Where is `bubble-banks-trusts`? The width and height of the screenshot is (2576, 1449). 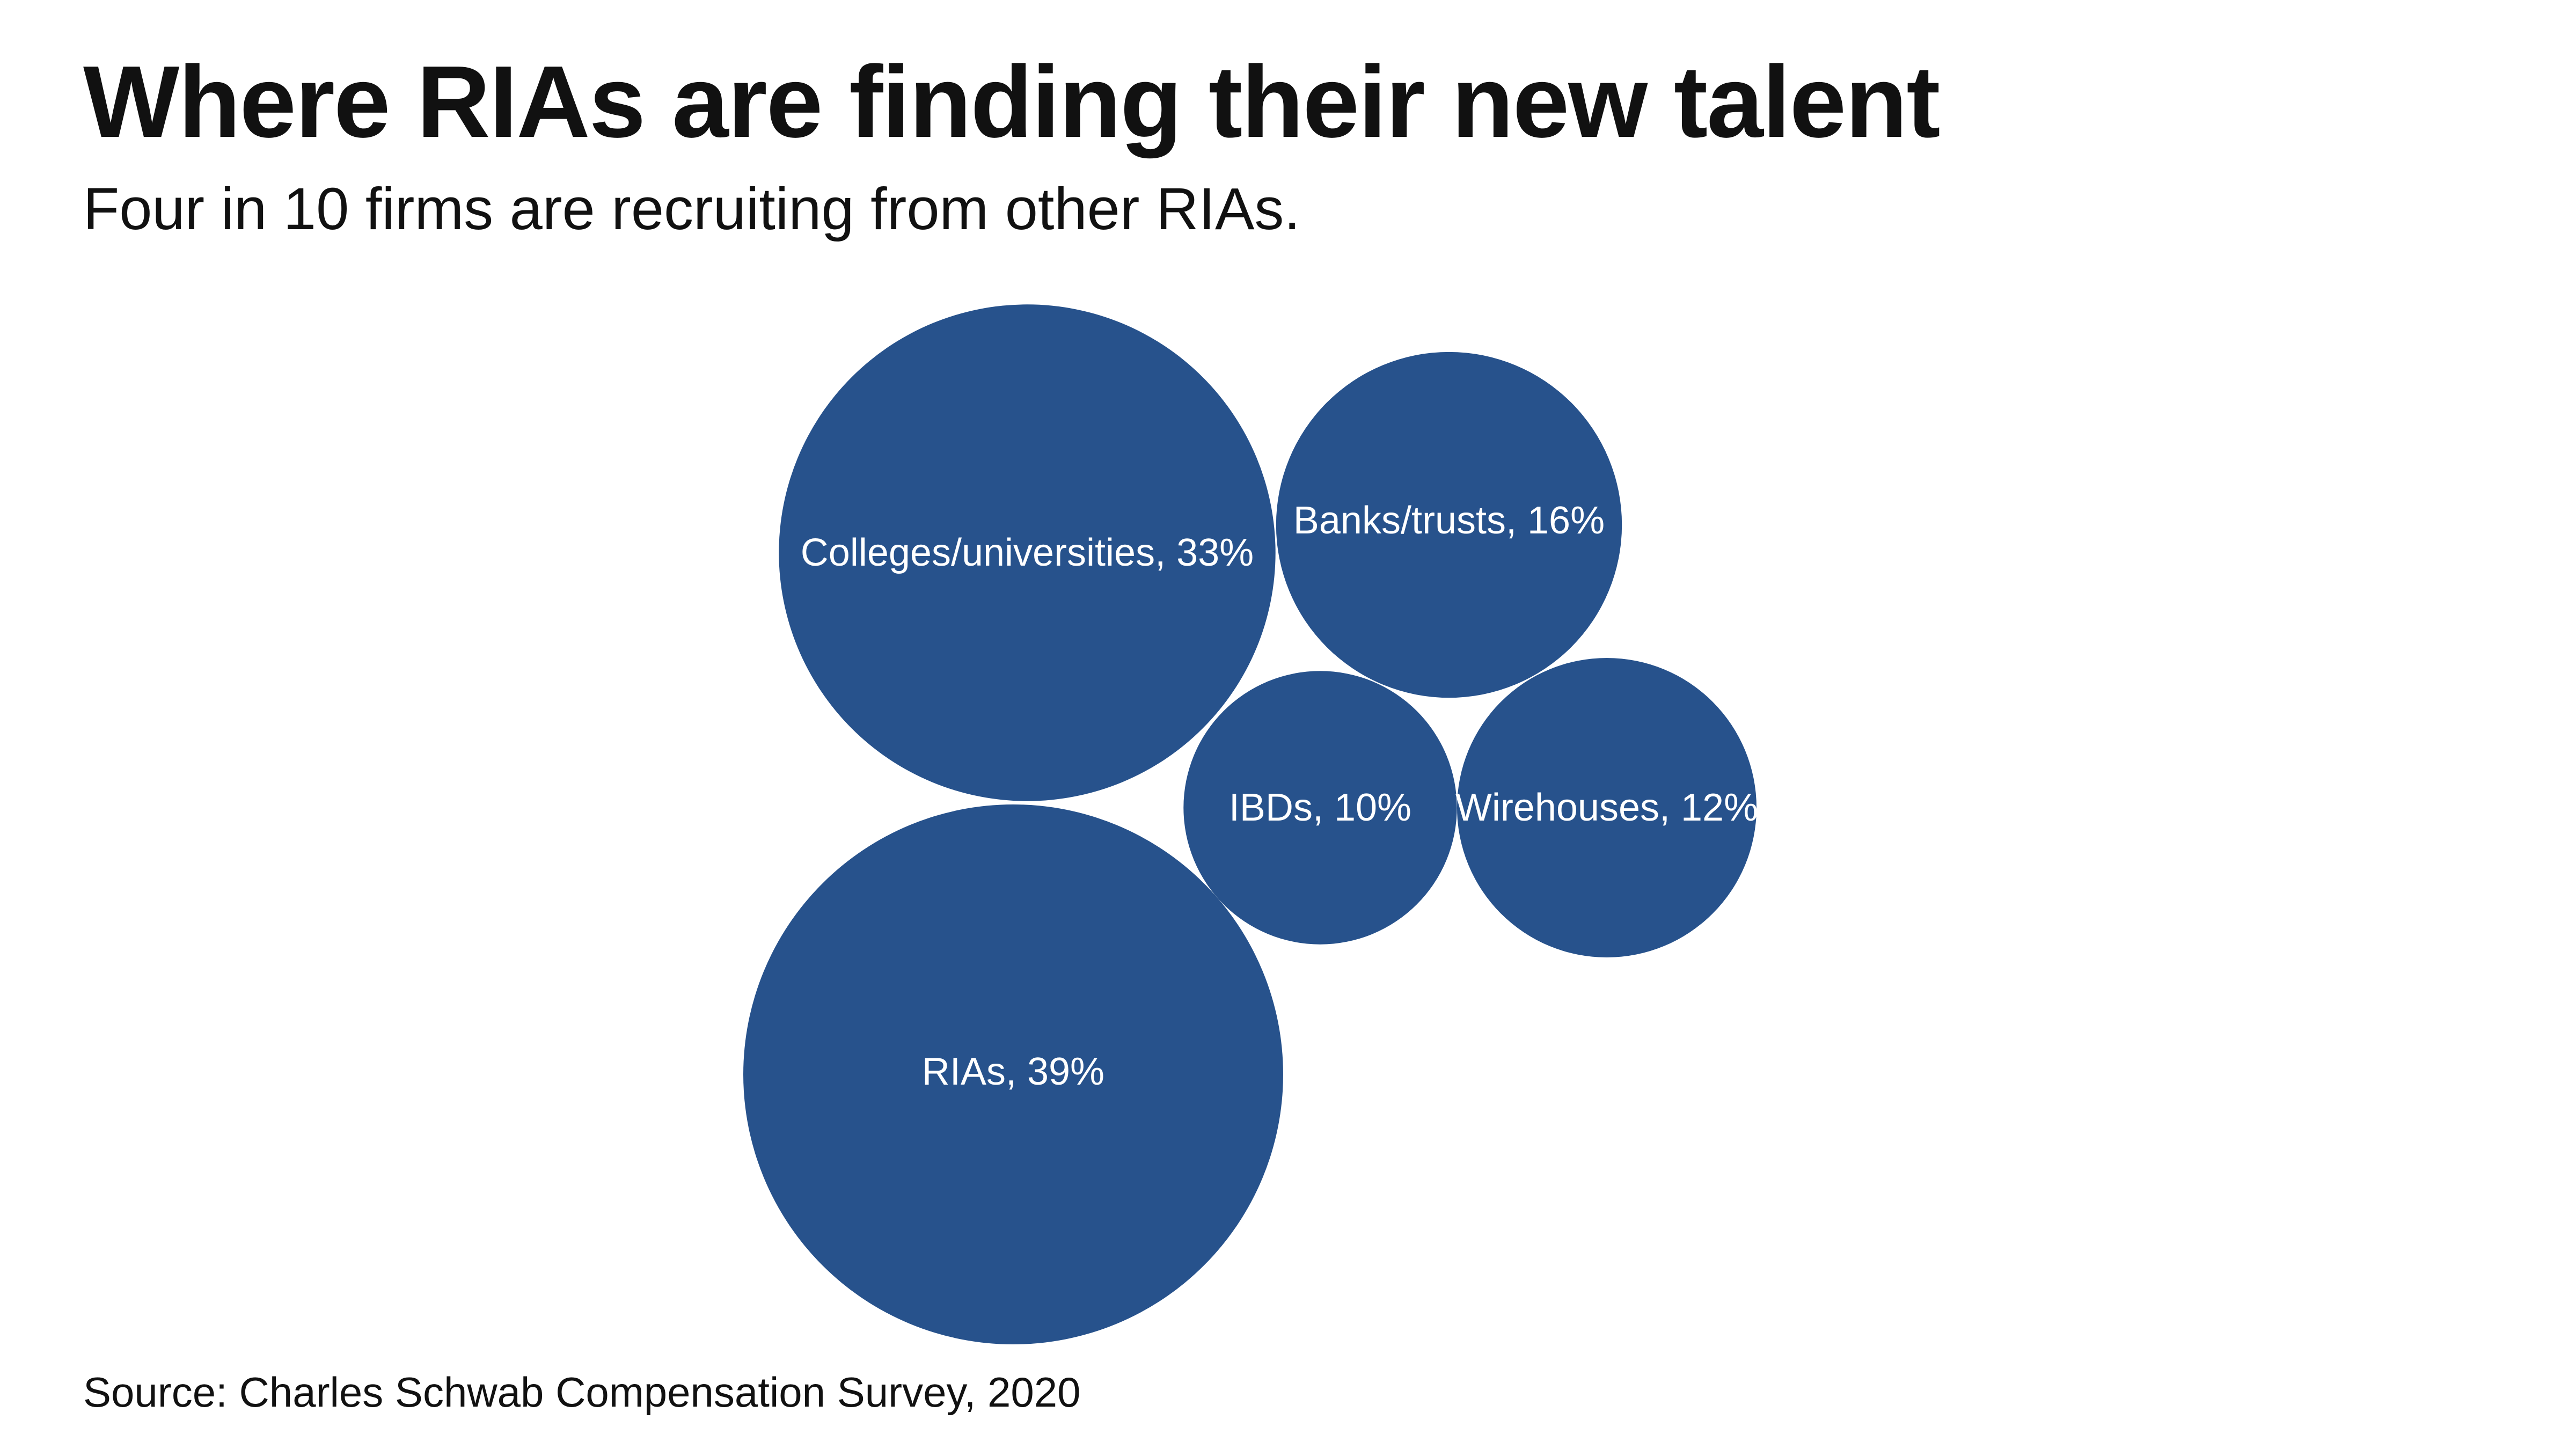
bubble-banks-trusts is located at coordinates (1449, 525).